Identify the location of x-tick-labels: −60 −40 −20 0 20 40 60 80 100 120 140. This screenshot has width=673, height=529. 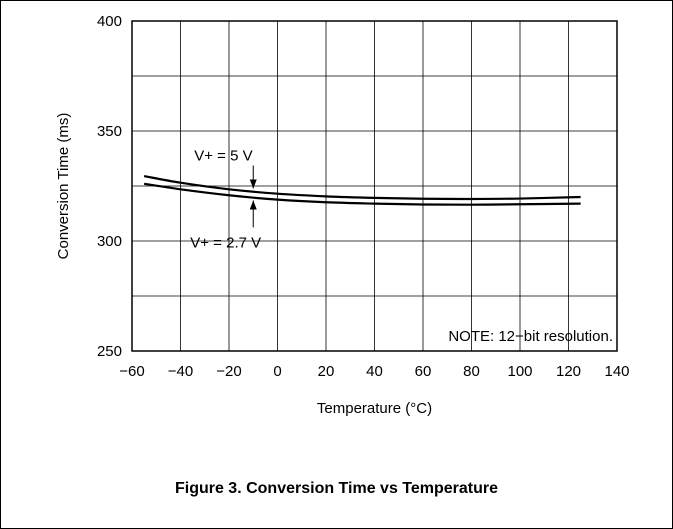
(374, 371).